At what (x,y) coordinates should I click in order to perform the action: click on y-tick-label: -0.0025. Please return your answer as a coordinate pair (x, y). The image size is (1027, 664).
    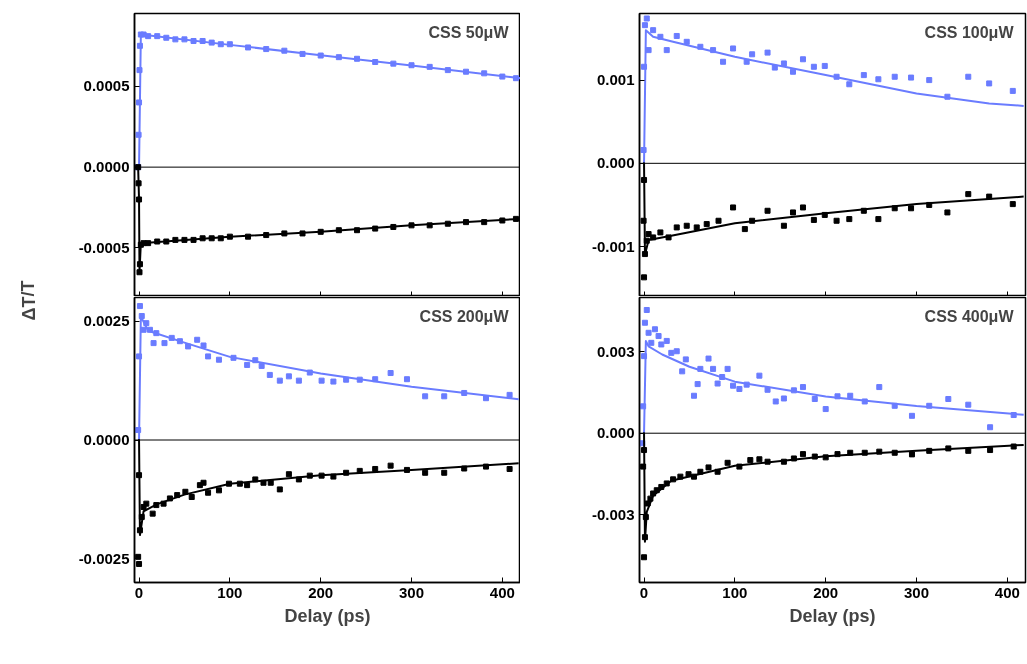
    Looking at the image, I should click on (104, 558).